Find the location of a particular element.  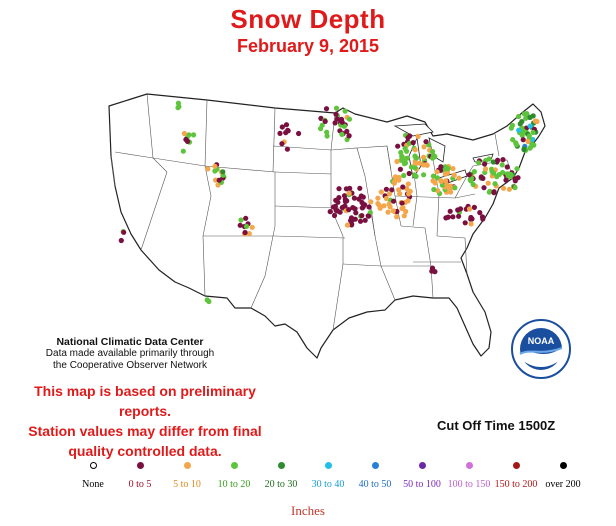

legend-item: 30 to 40 is located at coordinates (328, 476).